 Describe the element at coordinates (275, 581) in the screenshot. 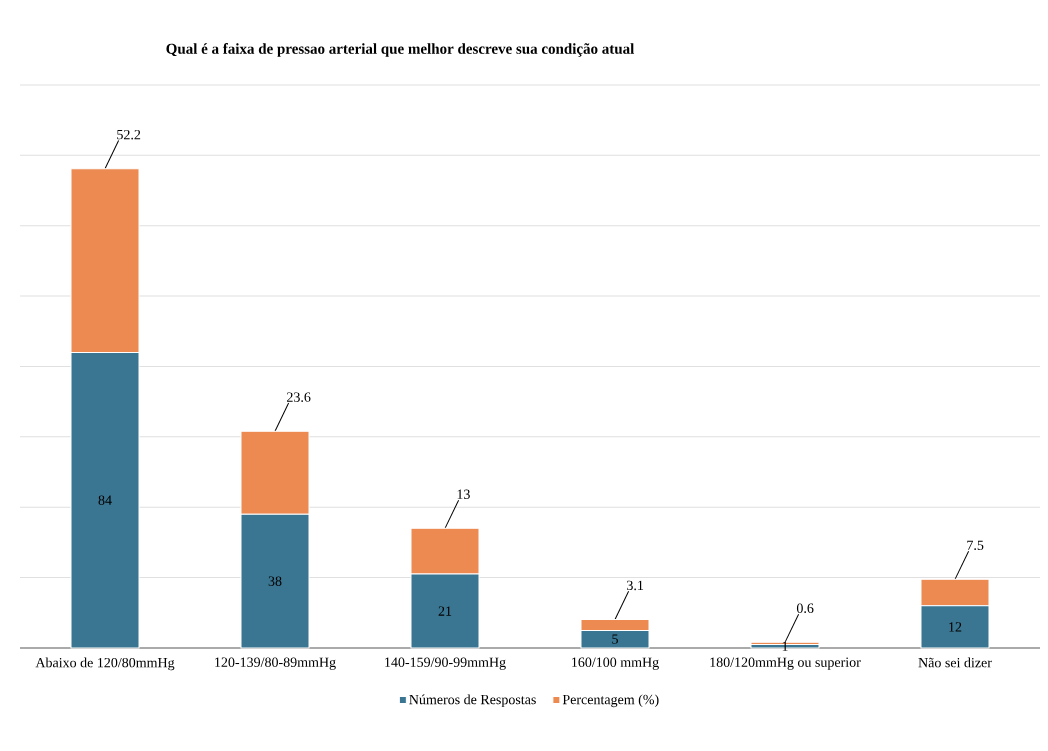

I see `data-label: 38` at that location.